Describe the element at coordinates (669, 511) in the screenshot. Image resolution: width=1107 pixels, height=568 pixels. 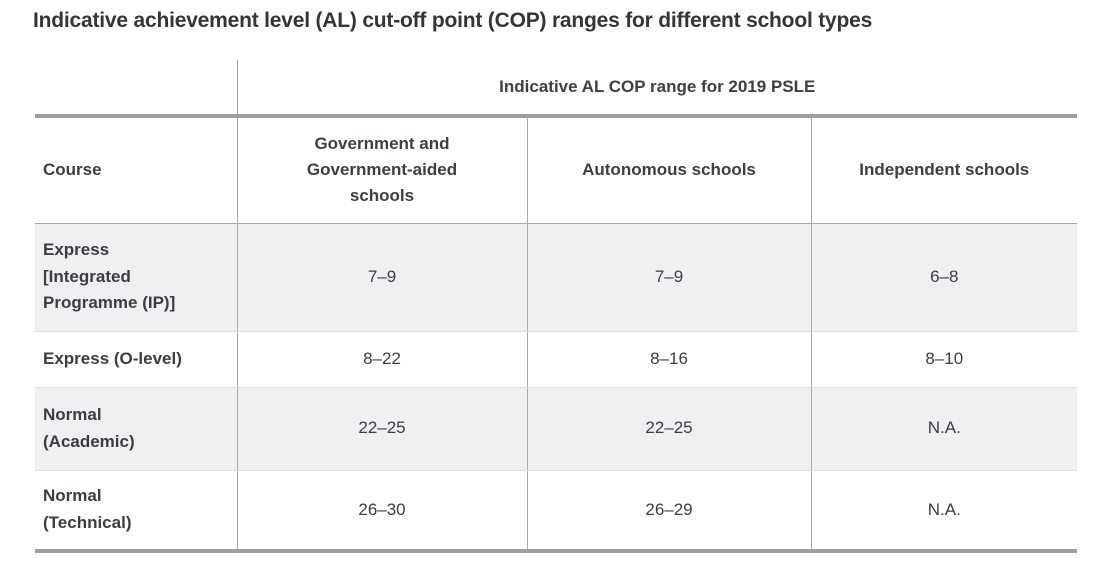
I see `value-cell: 26–29` at that location.